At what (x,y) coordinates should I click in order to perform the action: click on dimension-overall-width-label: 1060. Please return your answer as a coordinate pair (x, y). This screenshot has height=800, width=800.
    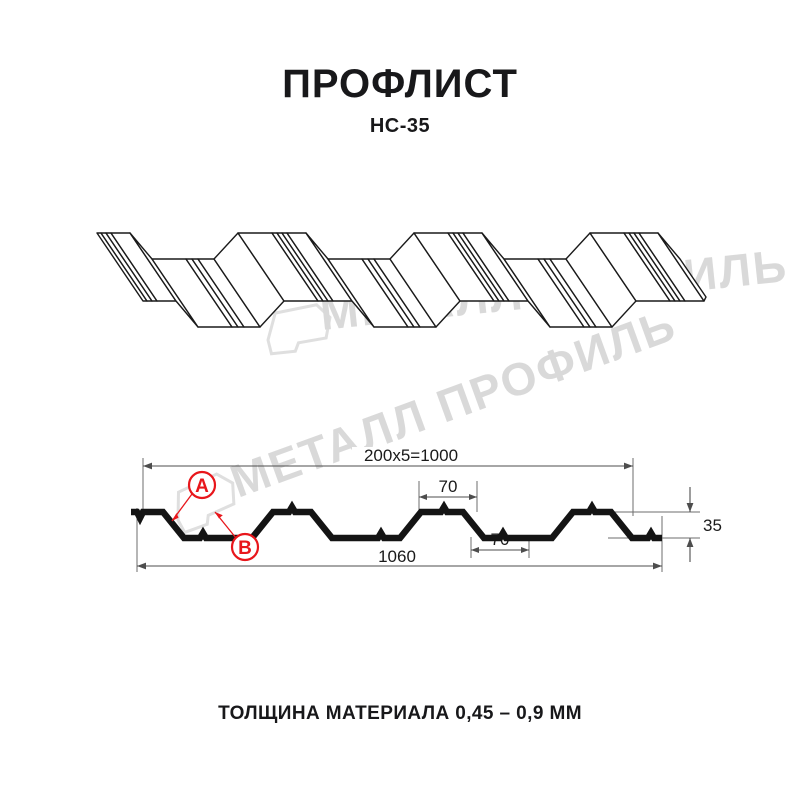
    Looking at the image, I should click on (397, 556).